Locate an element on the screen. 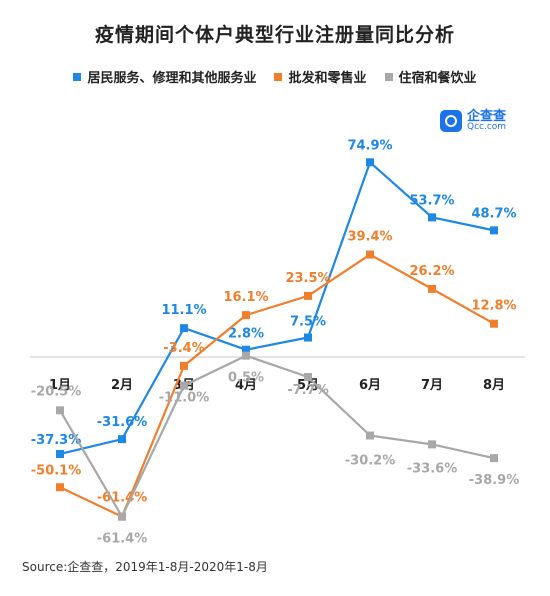 This screenshot has height=596, width=550. data-label: -20.5% is located at coordinates (56, 391).